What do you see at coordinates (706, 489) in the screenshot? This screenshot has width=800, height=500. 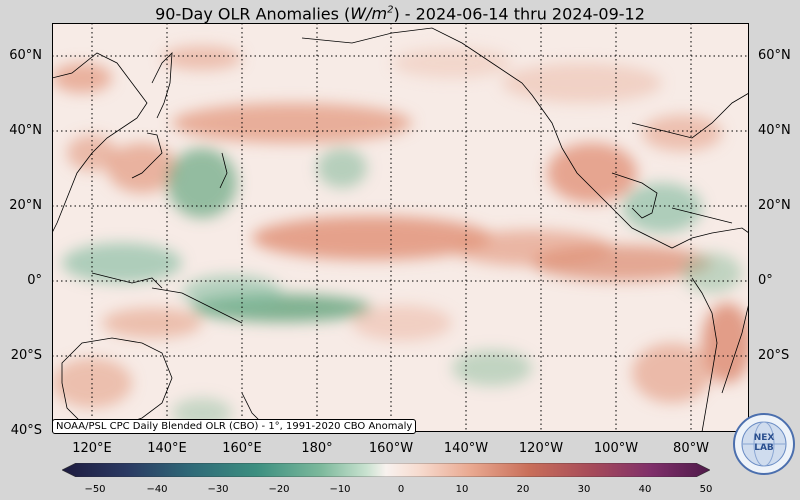 I see `colorbar-tick: 50` at bounding box center [706, 489].